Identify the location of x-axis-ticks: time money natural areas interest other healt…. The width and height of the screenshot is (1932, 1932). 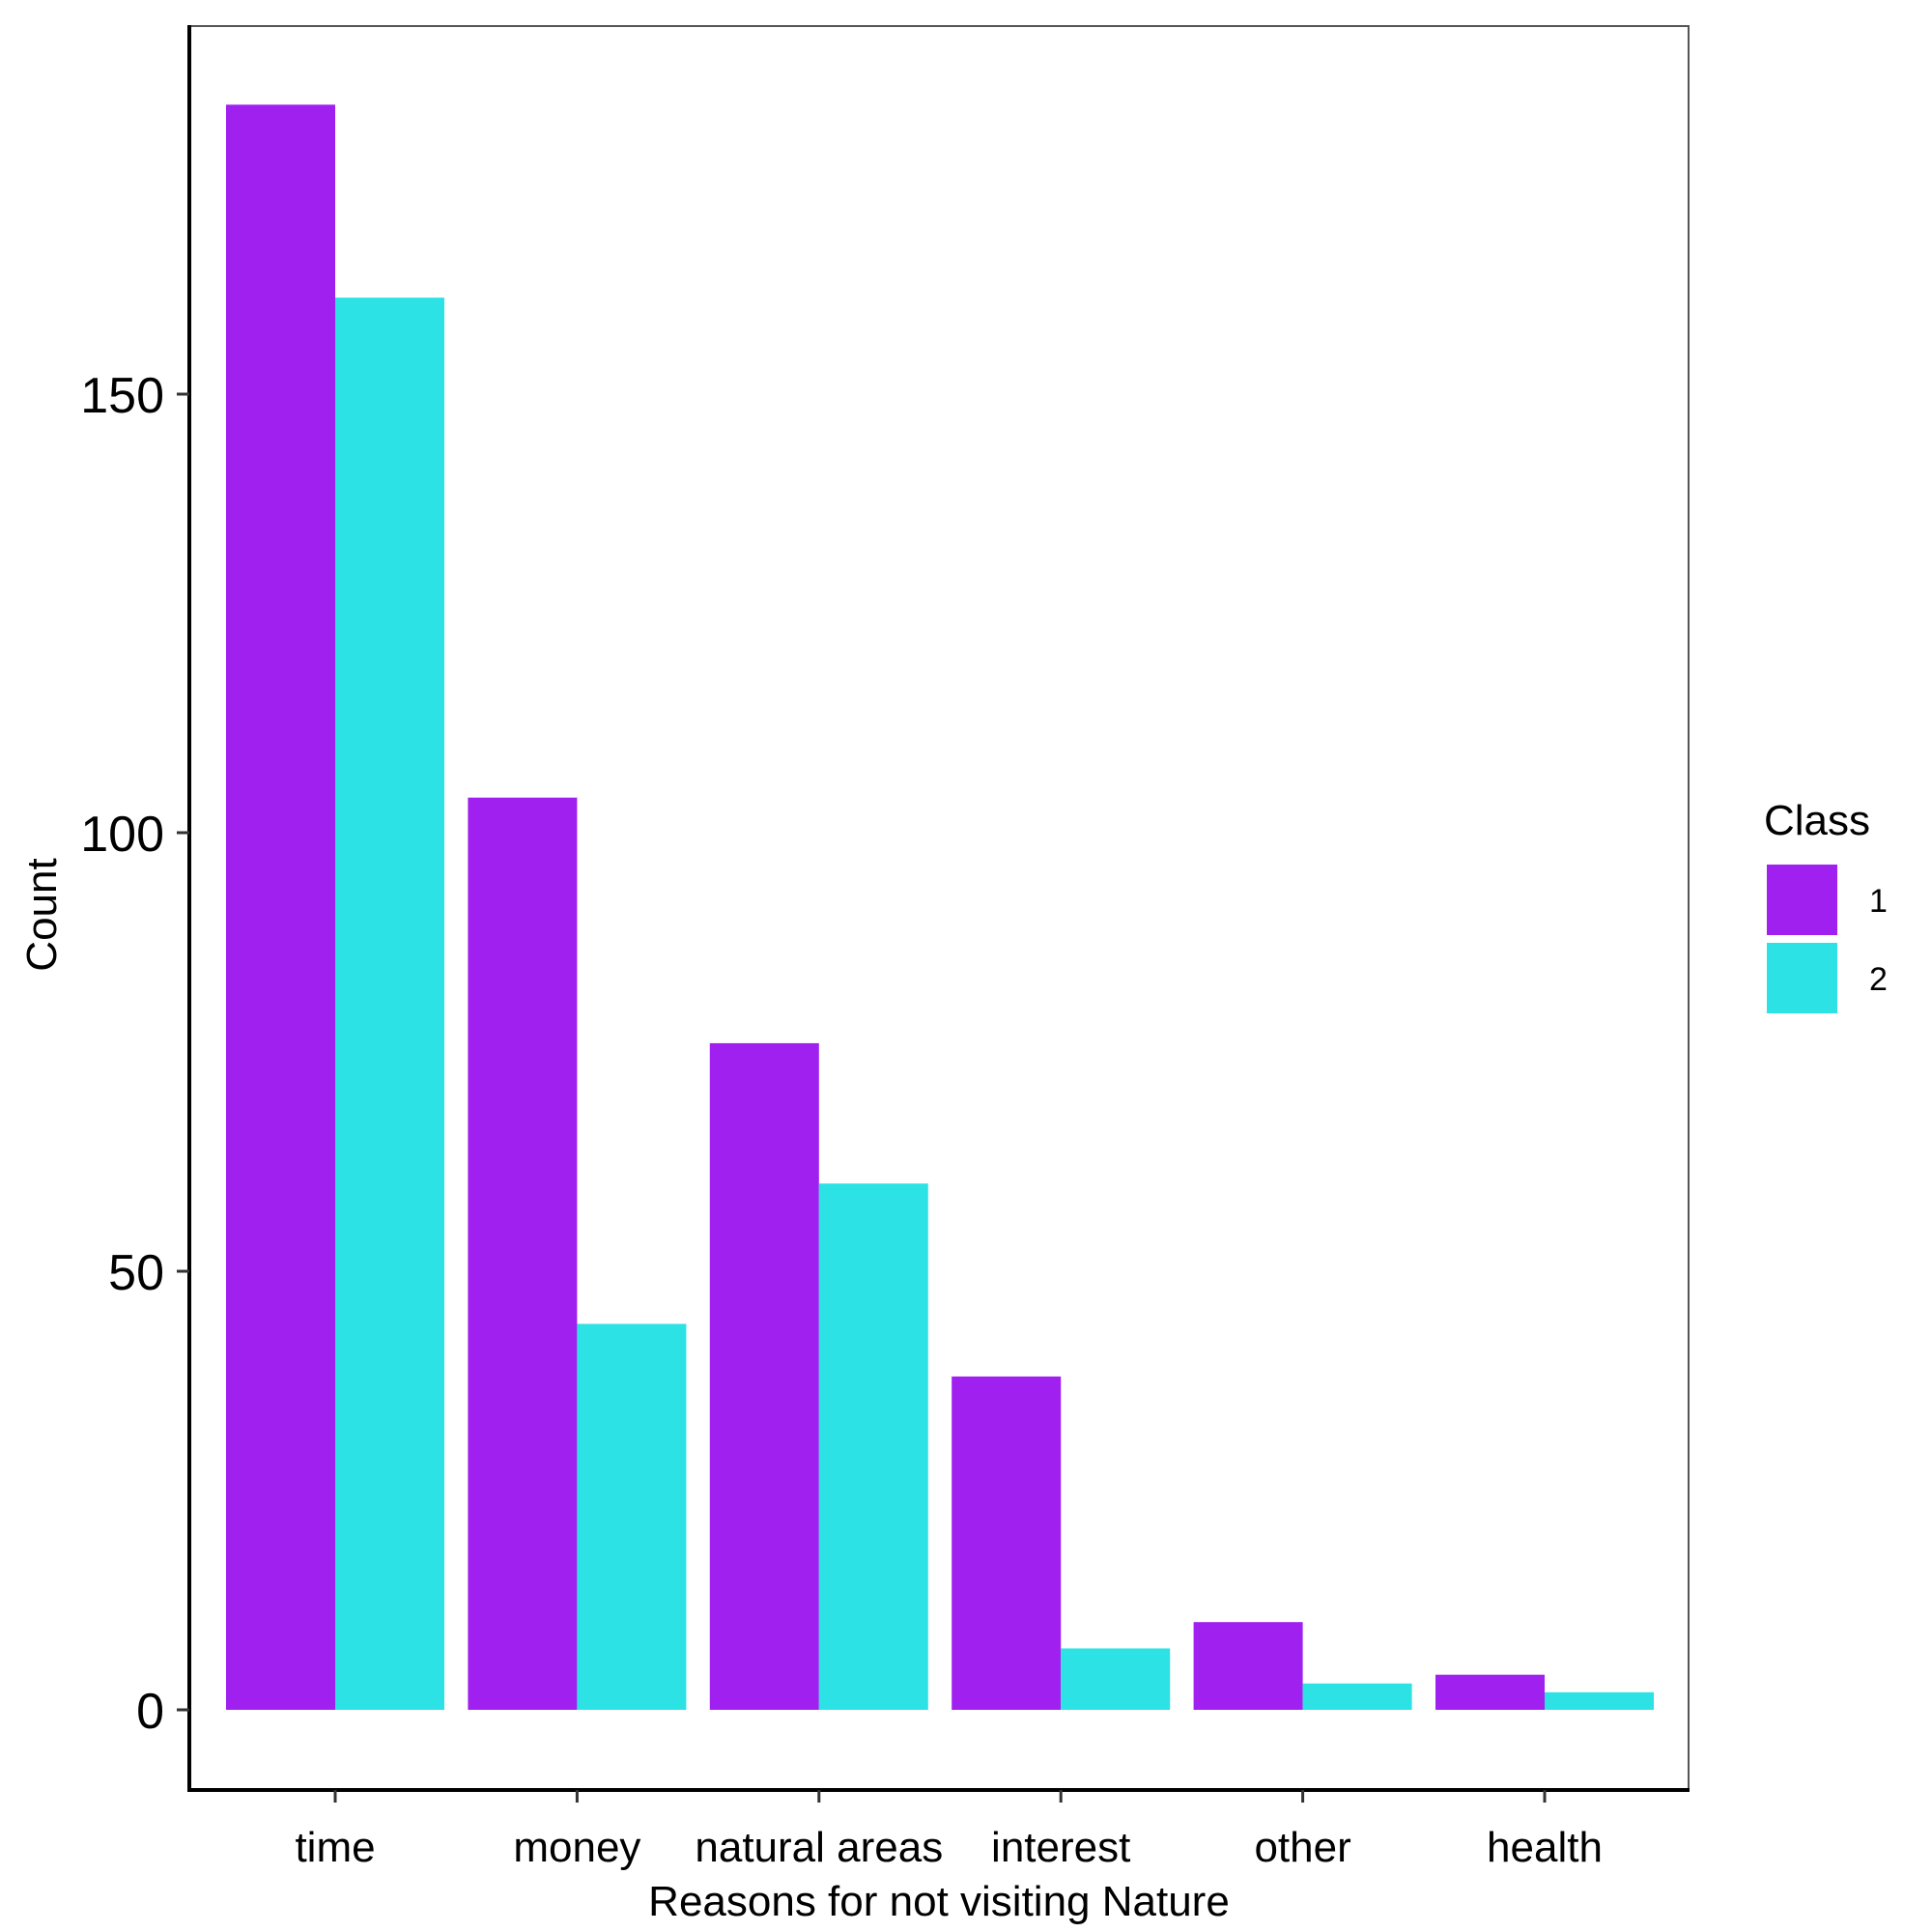
(949, 1830).